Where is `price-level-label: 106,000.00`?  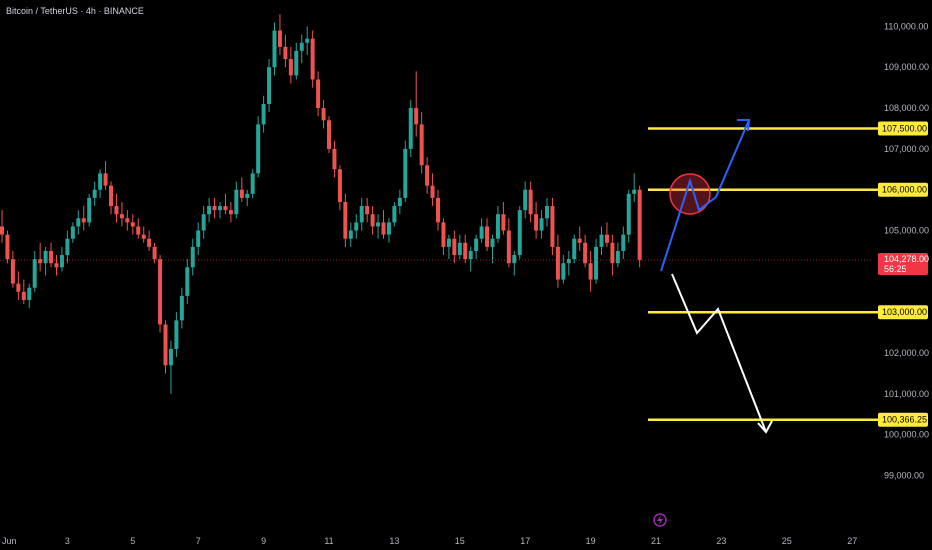 price-level-label: 106,000.00 is located at coordinates (904, 190).